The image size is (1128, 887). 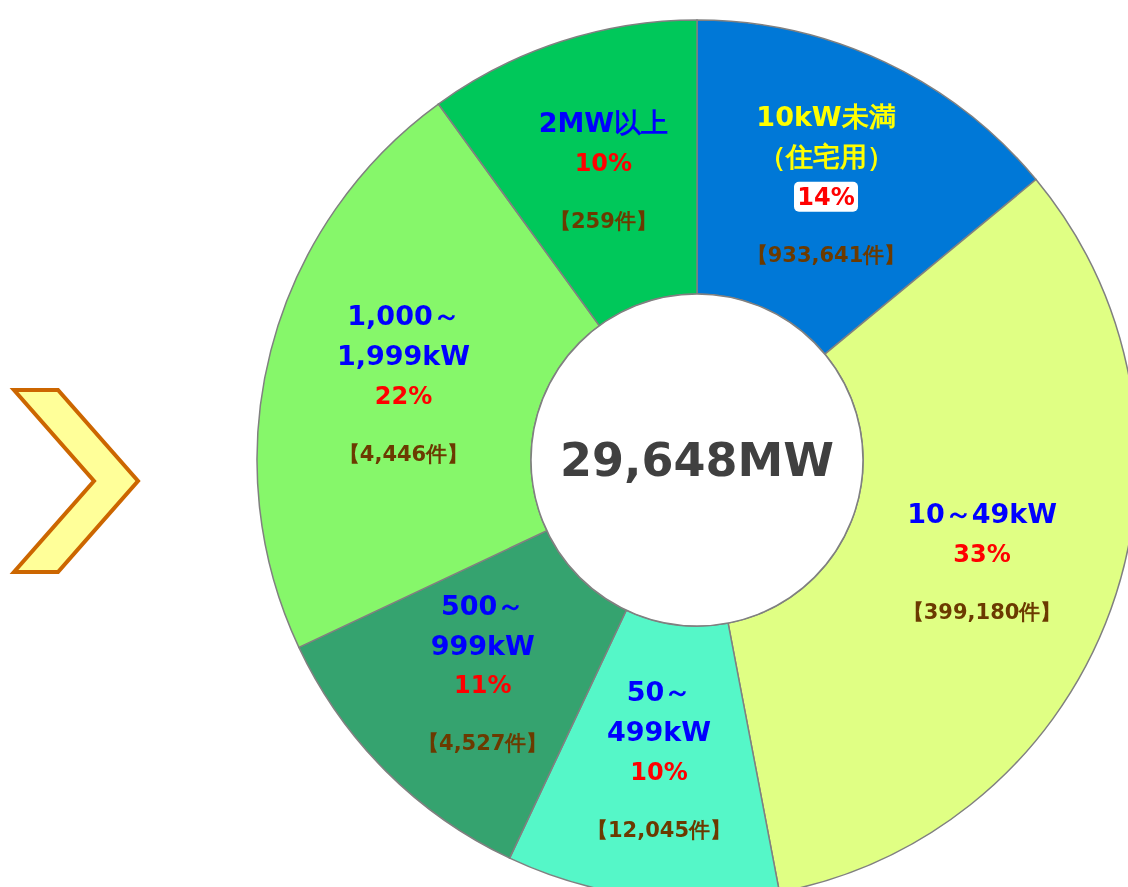 I want to click on data-label: 22%, so click(x=403, y=395).